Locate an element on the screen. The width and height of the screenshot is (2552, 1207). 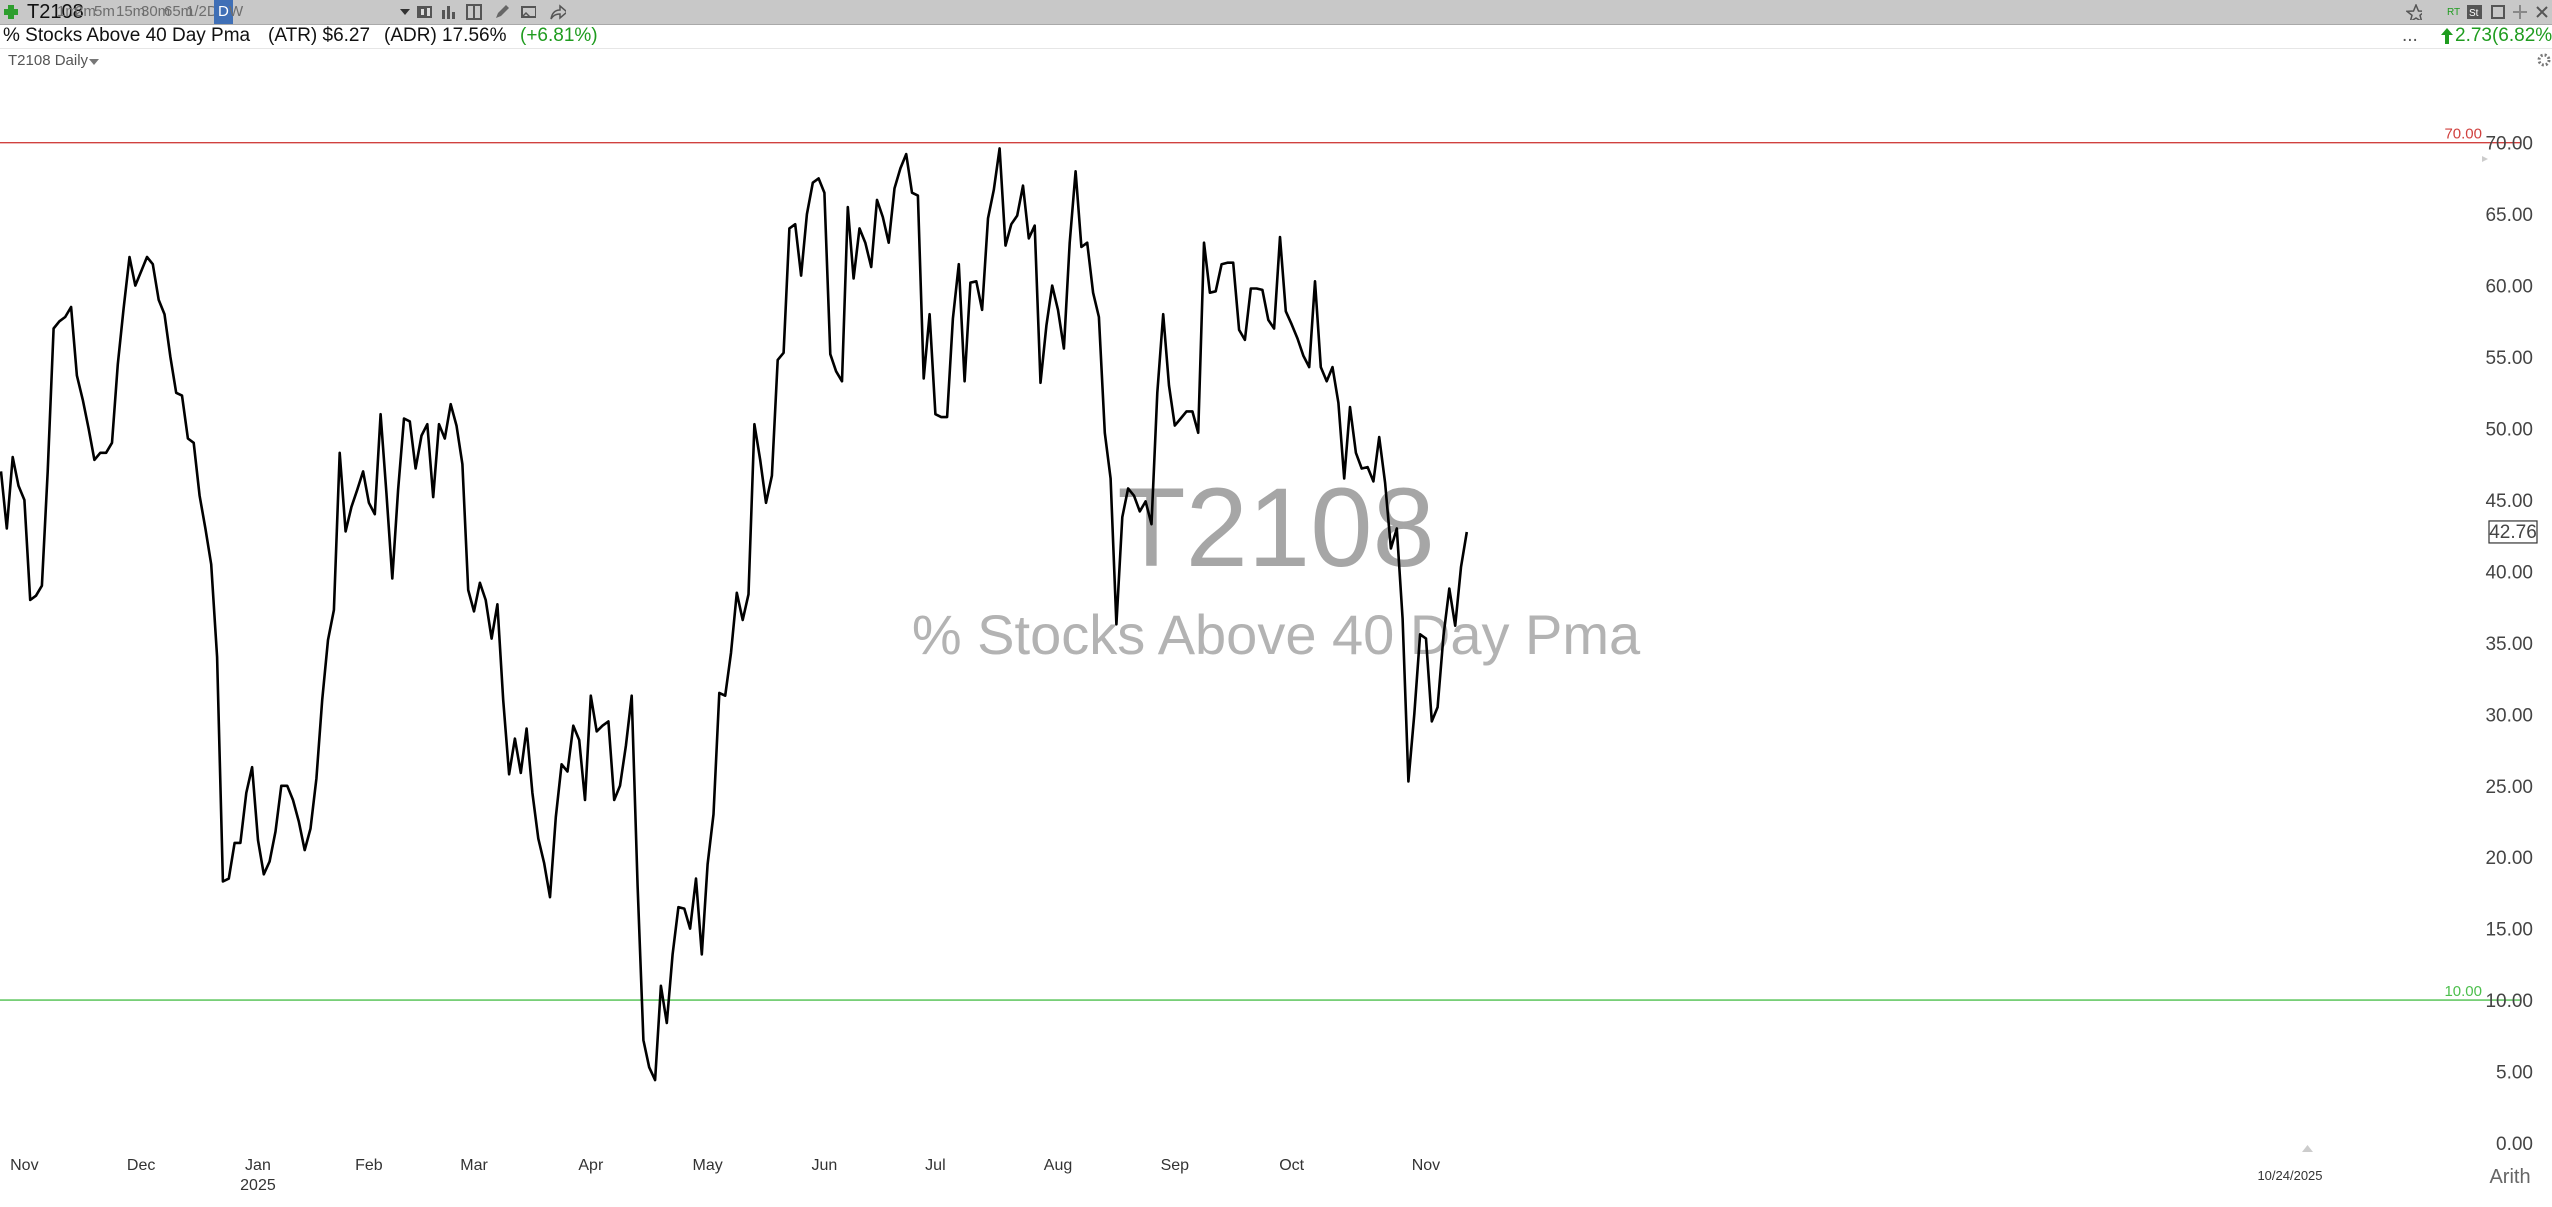
share-arrow-icon is located at coordinates (558, 12).